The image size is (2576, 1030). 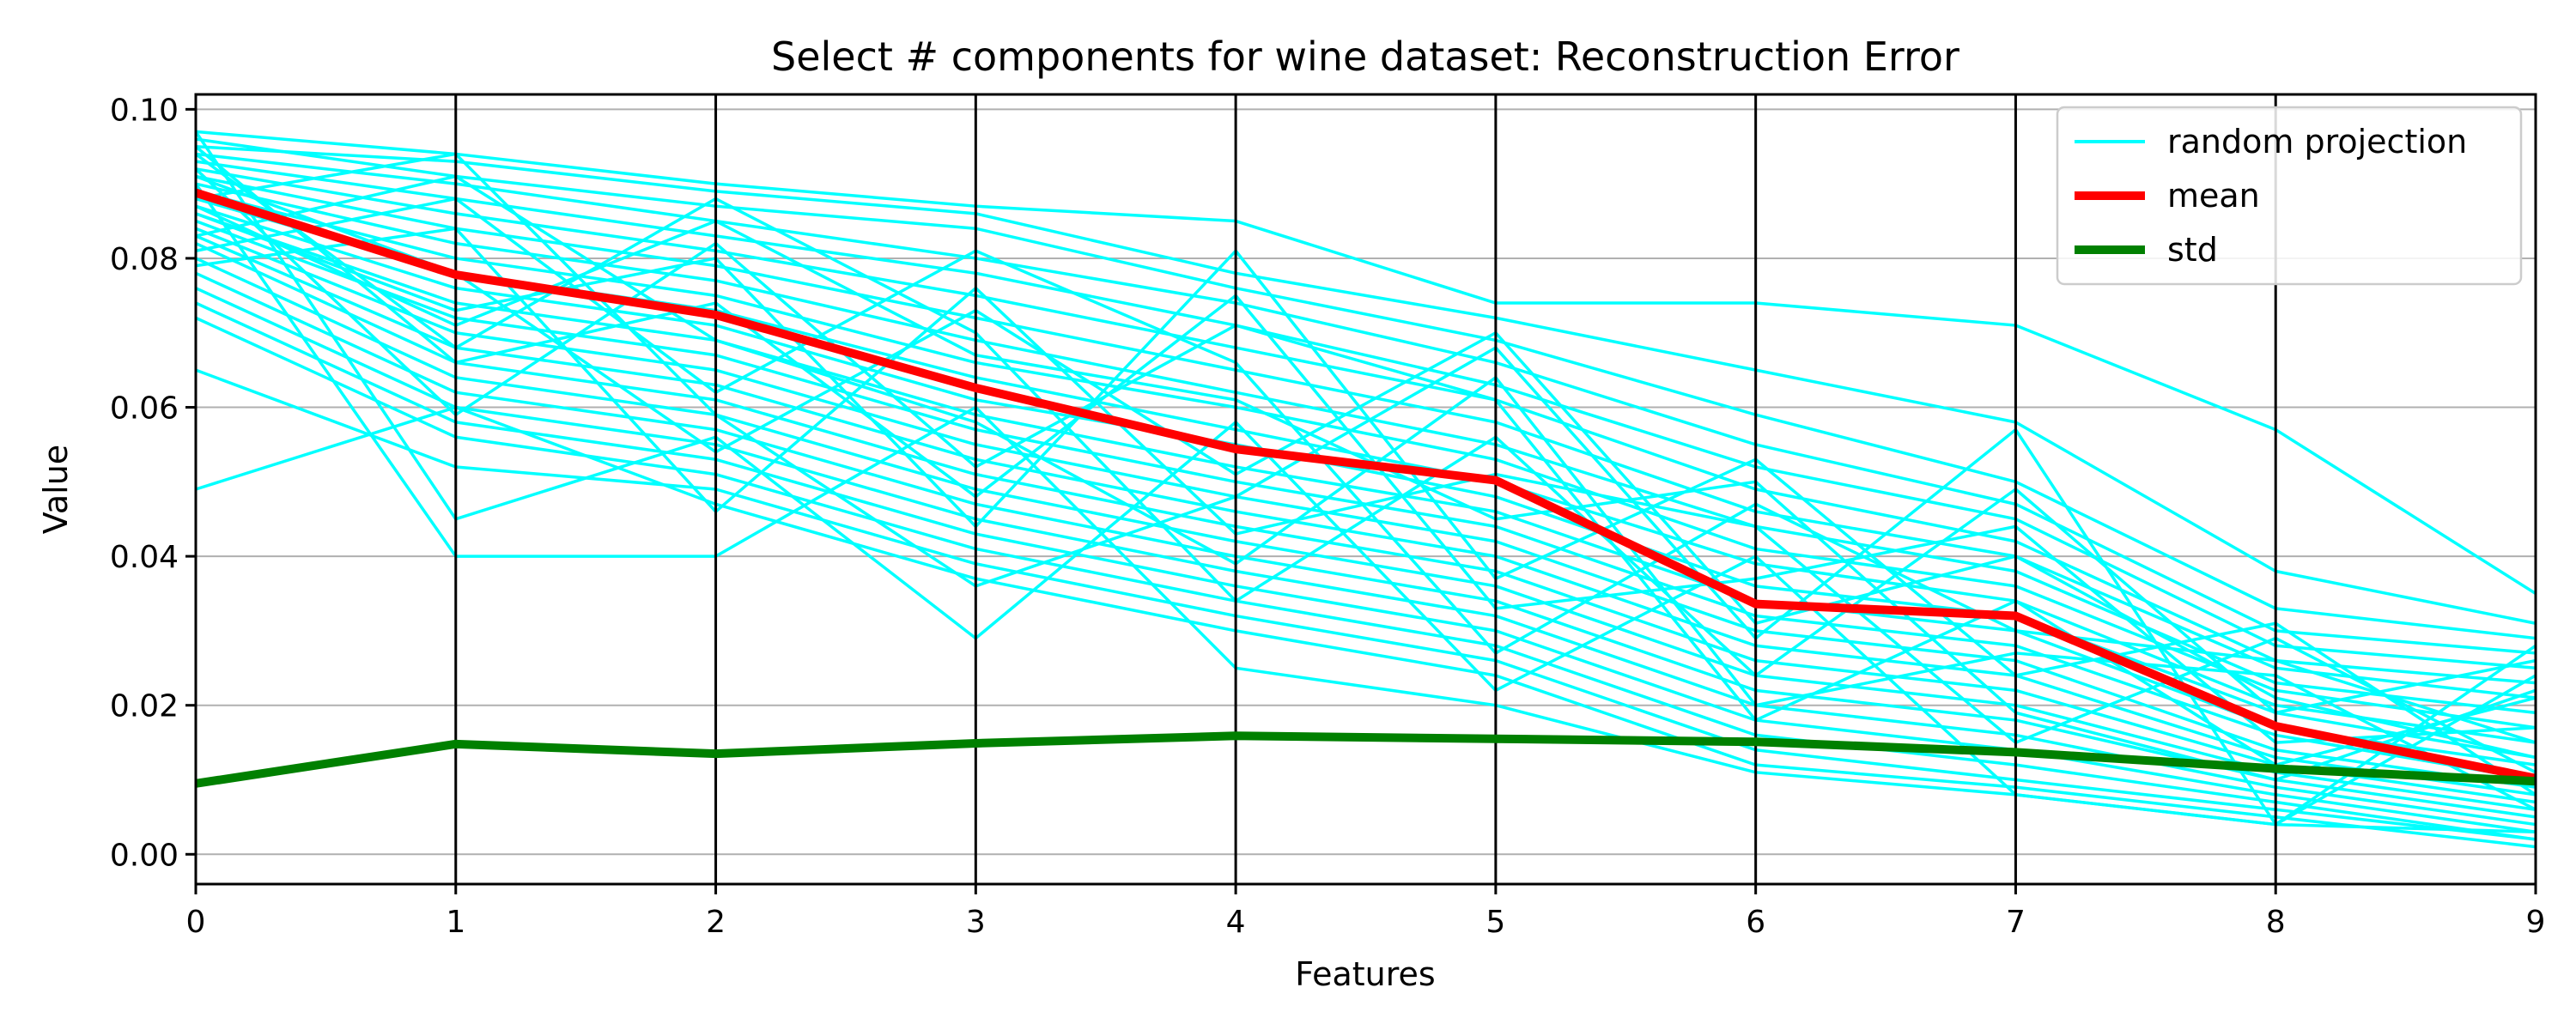 I want to click on y-axis-label: Value, so click(x=56, y=489).